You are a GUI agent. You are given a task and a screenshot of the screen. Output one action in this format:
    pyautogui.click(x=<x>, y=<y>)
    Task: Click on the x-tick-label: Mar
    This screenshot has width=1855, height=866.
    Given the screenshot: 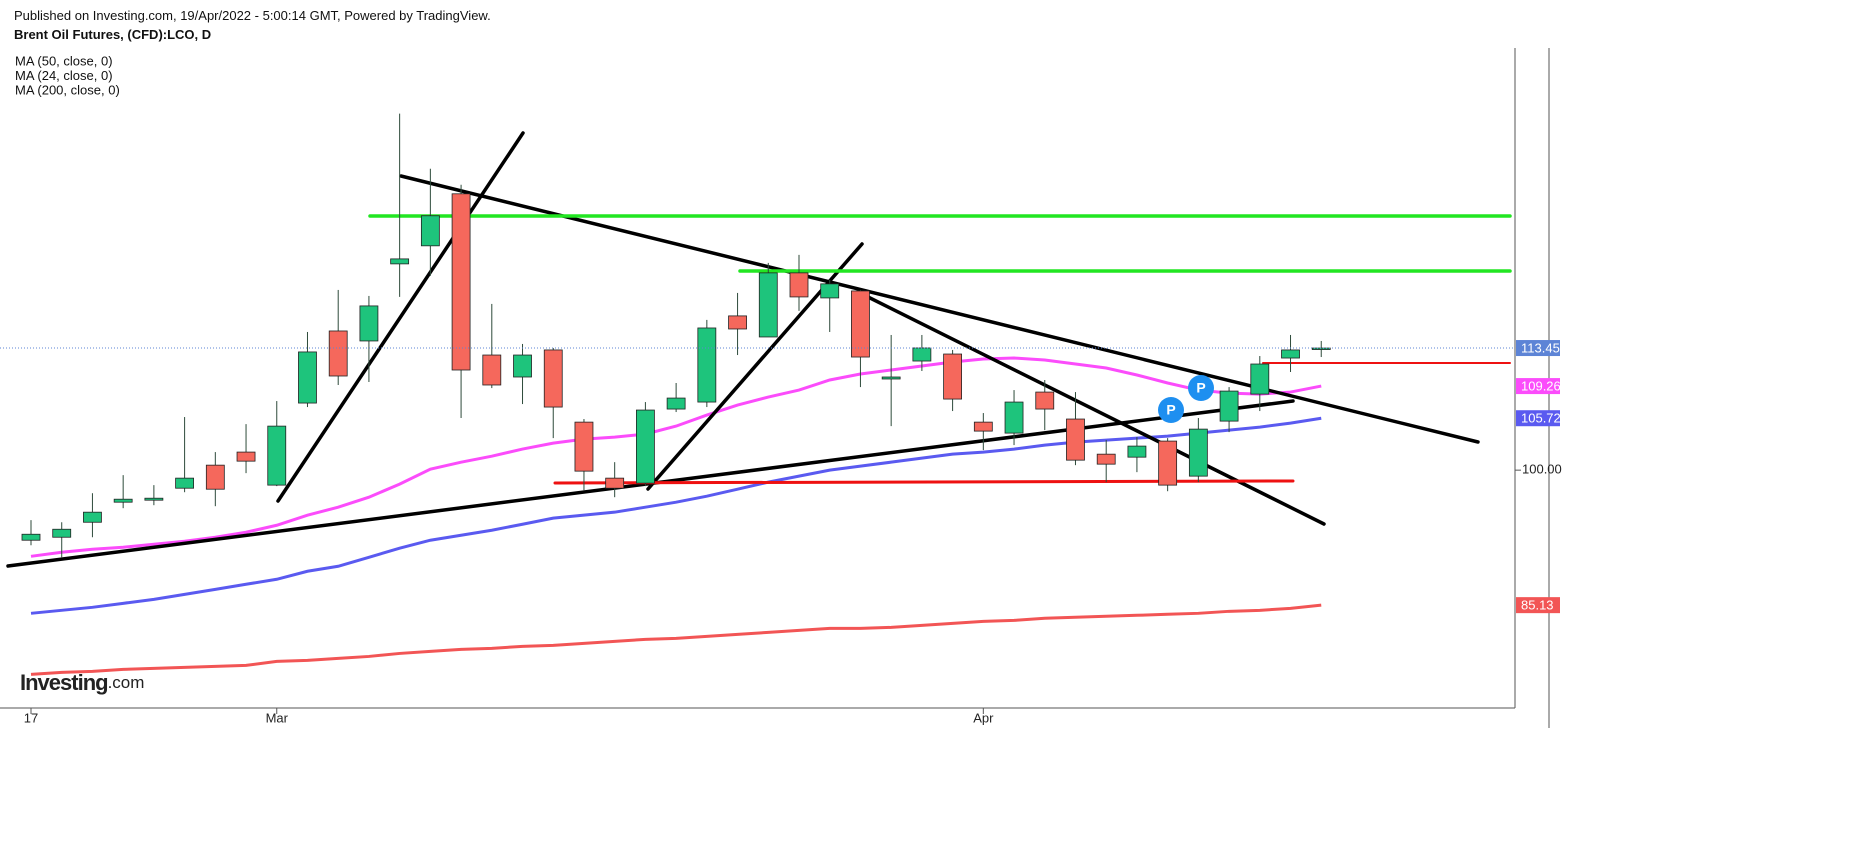 What is the action you would take?
    pyautogui.click(x=277, y=717)
    